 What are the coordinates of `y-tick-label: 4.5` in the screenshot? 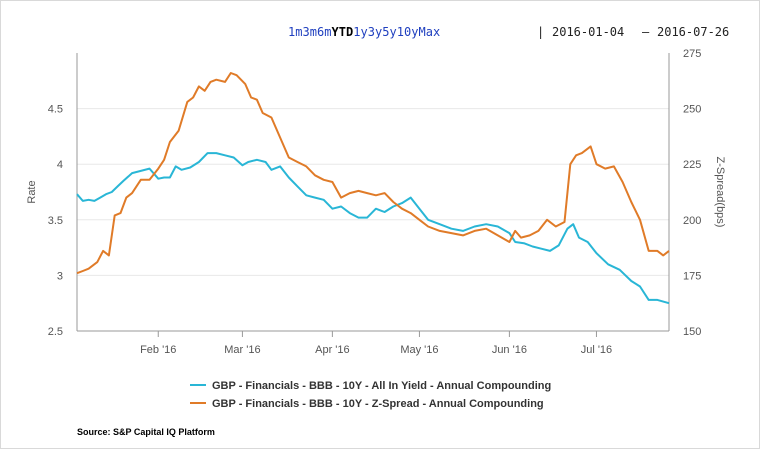 It's located at (55, 110).